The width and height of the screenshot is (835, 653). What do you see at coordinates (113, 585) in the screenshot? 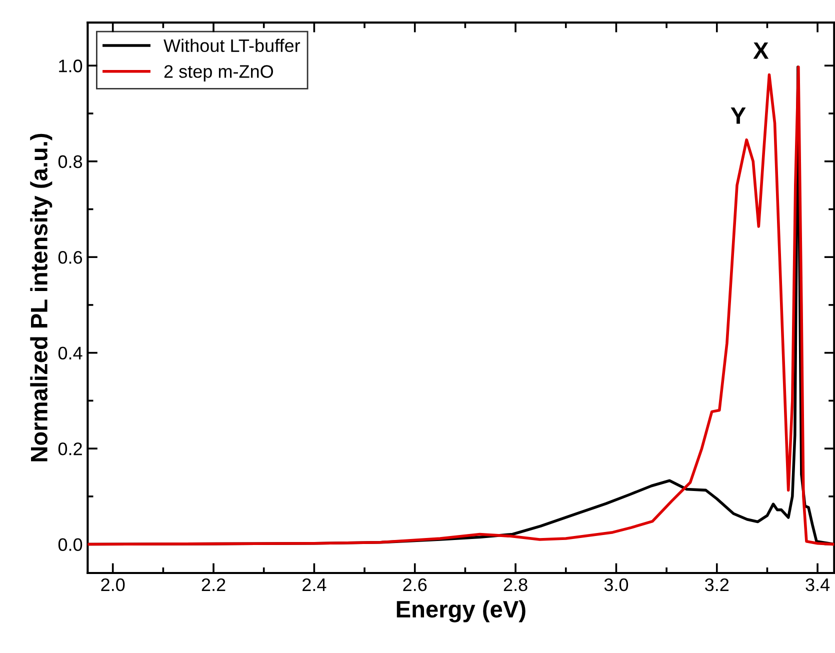
I see `x-tick-label: 2.0` at bounding box center [113, 585].